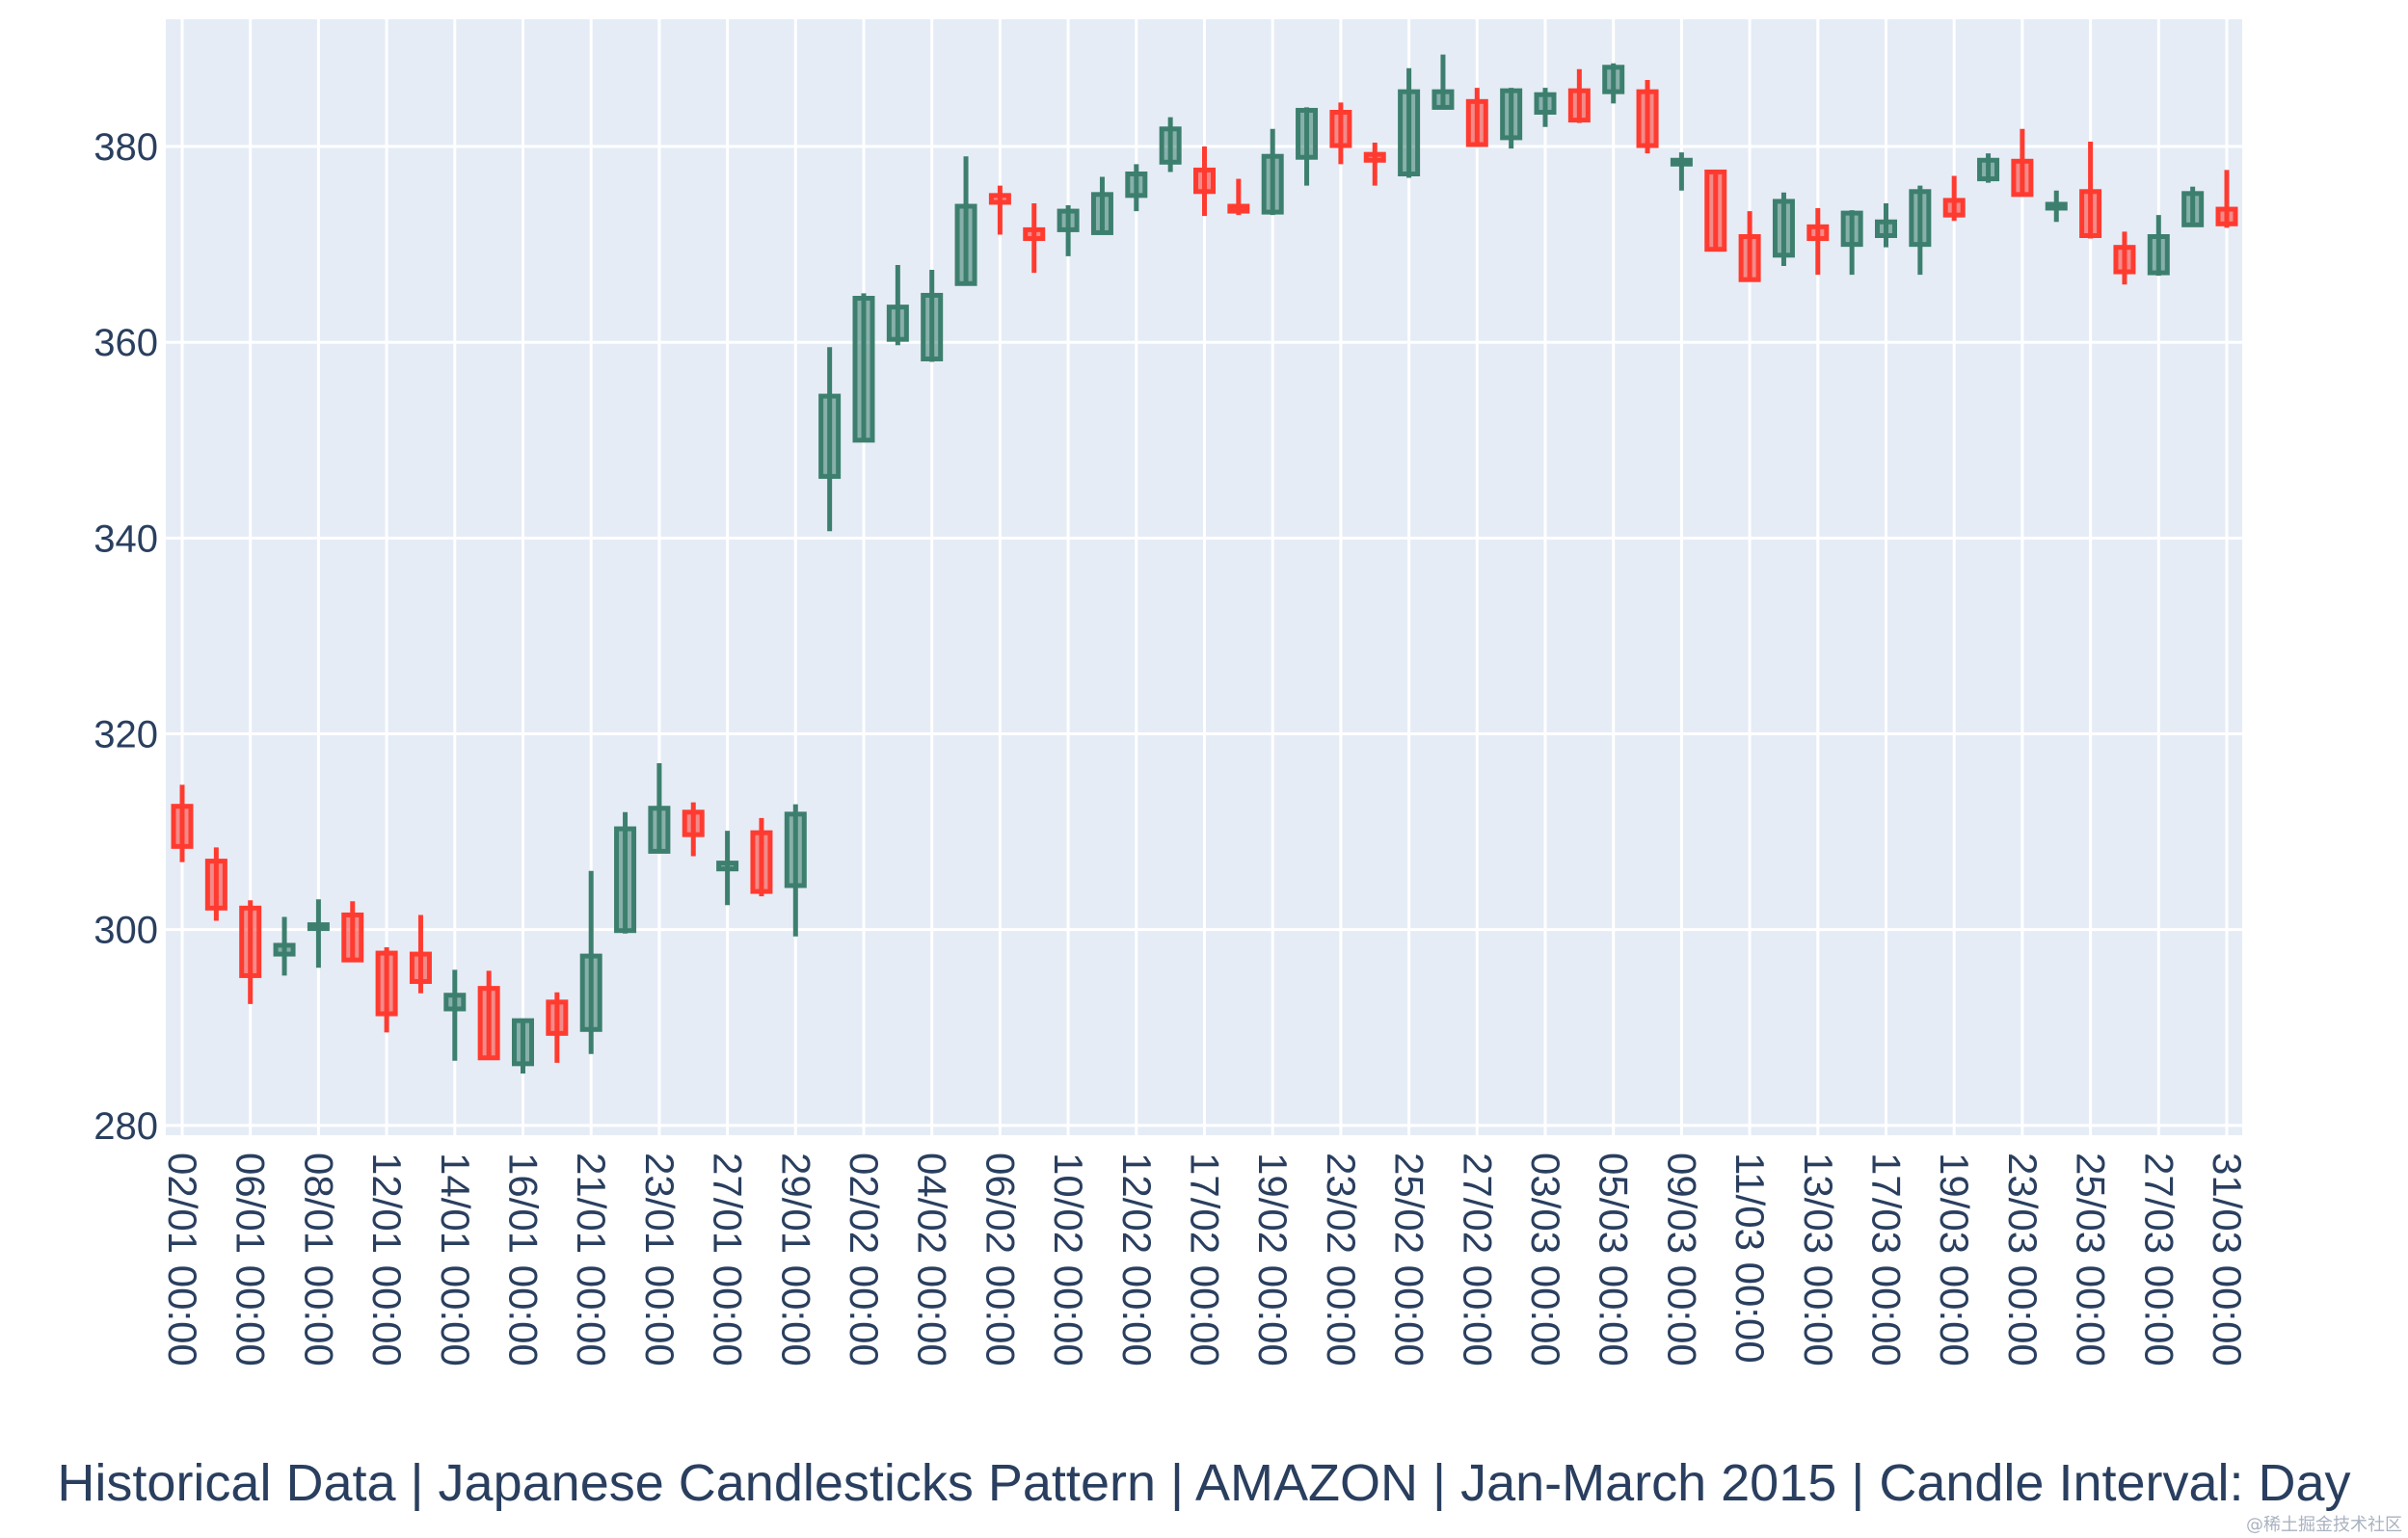 This screenshot has height=1538, width=2408. I want to click on x-tick-label: 21/01 00:00, so click(591, 1259).